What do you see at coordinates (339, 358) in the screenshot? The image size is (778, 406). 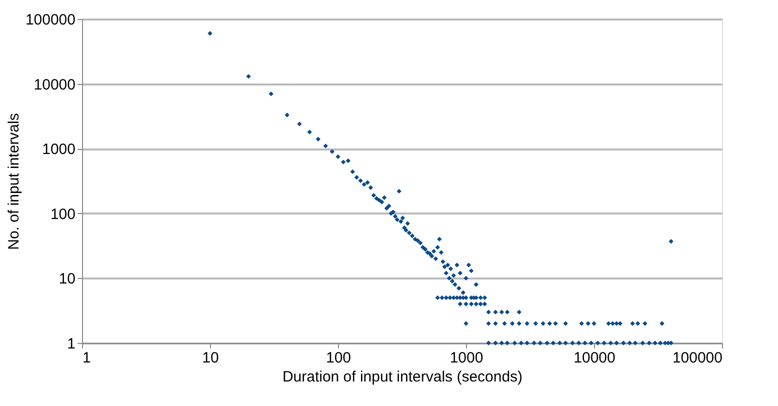 I see `x-tick-label: 100` at bounding box center [339, 358].